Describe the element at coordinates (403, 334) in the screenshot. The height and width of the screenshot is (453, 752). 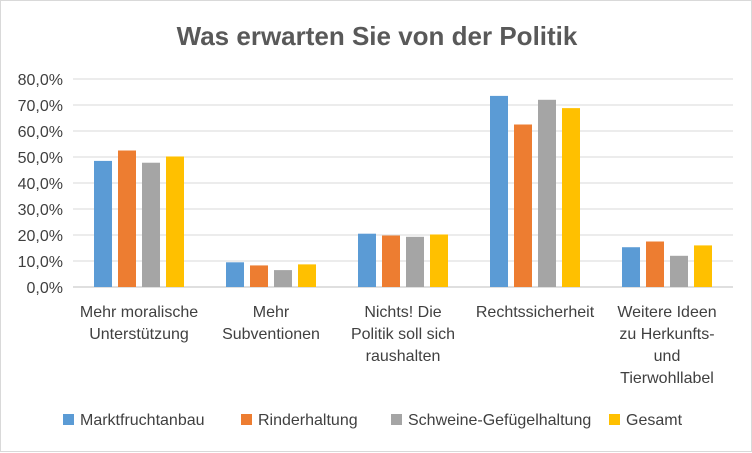
I see `category-label: Nichts! Die Politik soll sich raushalten` at that location.